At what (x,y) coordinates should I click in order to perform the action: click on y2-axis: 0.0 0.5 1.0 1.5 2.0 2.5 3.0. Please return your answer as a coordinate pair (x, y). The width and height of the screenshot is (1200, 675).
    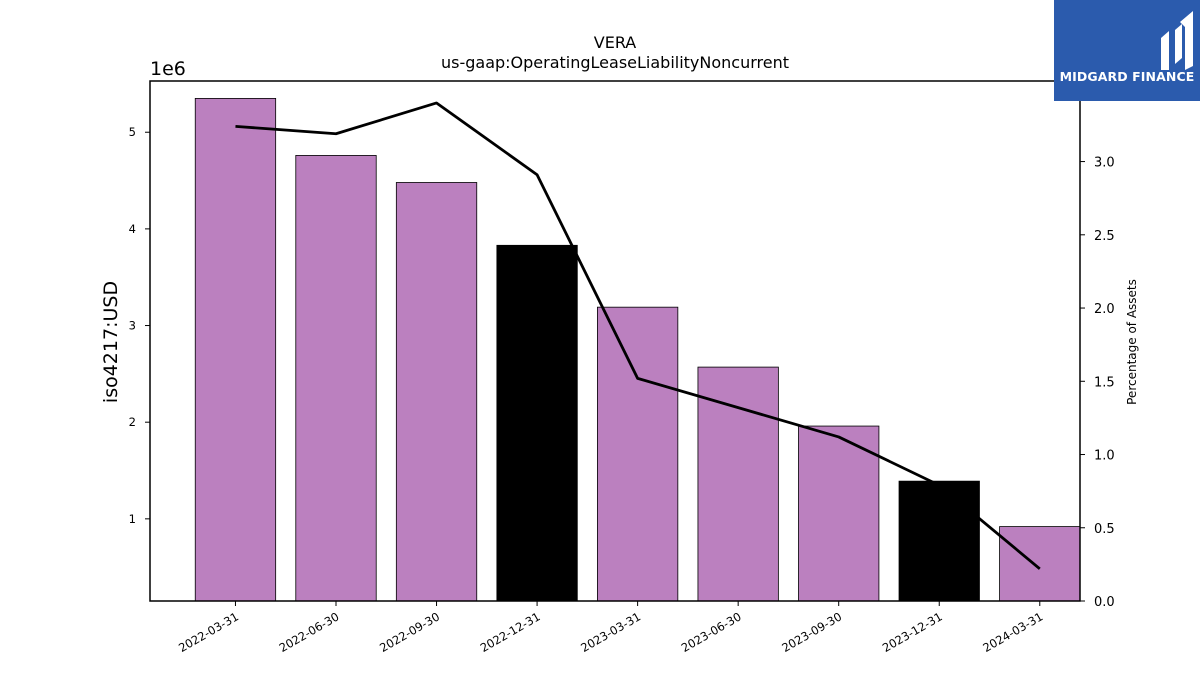
    Looking at the image, I should click on (1097, 383).